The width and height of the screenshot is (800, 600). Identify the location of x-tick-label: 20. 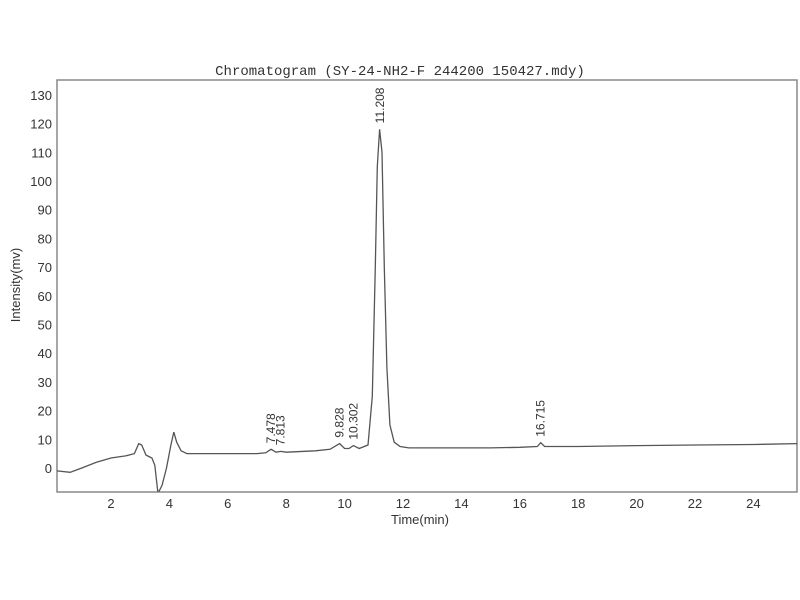
(636, 503).